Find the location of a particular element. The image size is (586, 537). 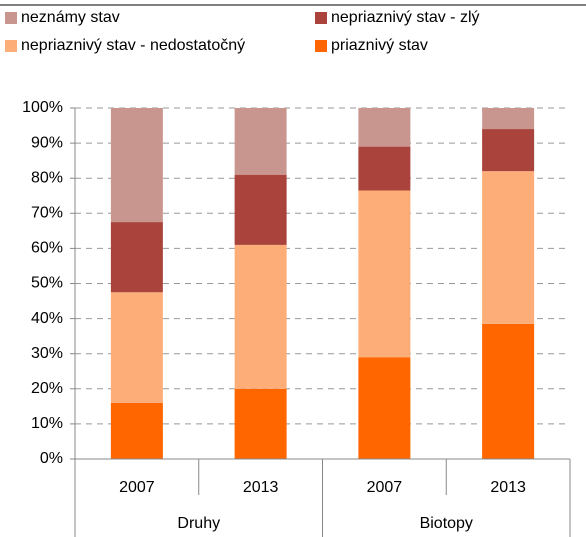

y-tick-label: 30% is located at coordinates (47, 353).